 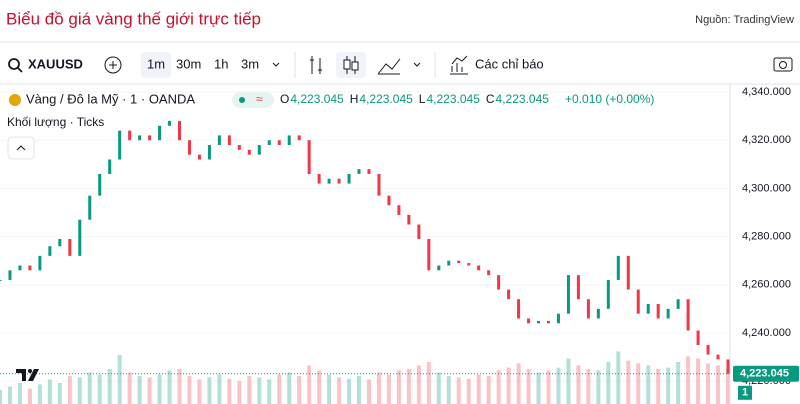 I want to click on add-symbol, so click(x=113, y=65).